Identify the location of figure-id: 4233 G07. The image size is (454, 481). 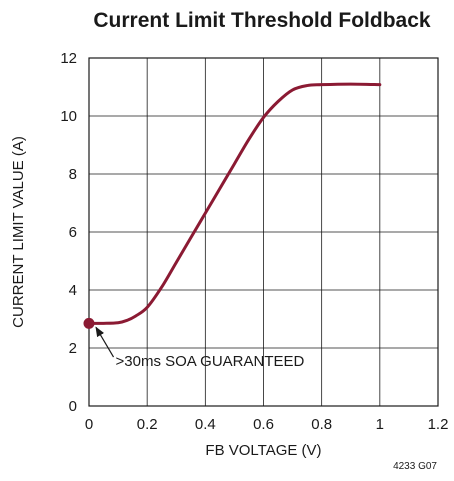
(415, 466).